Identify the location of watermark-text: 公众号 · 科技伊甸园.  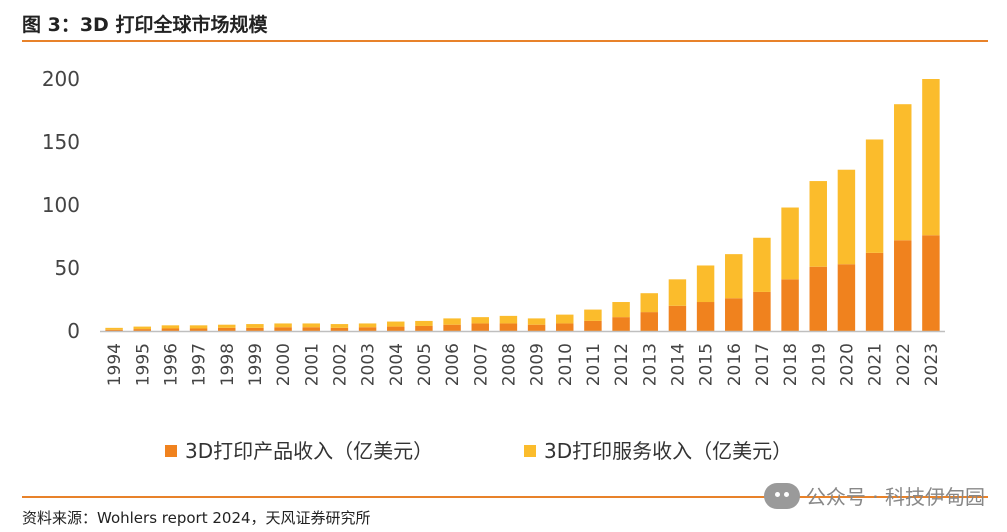
(895, 497).